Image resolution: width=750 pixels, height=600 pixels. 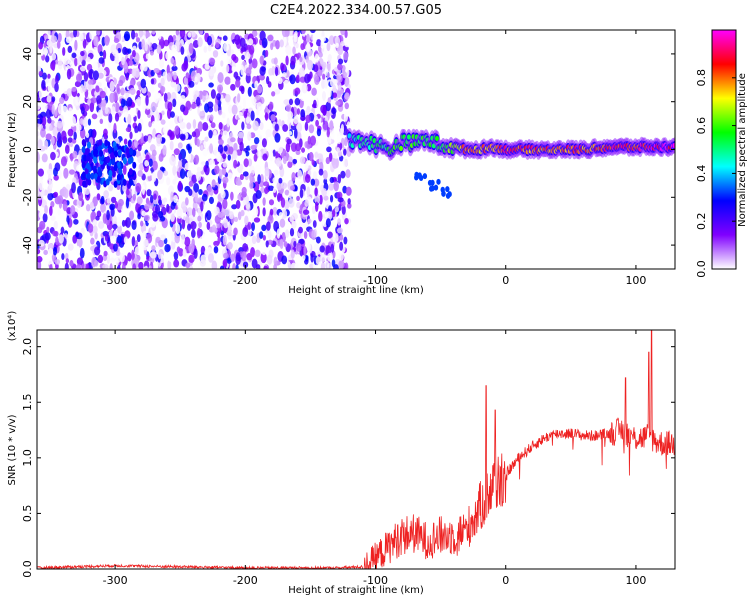 I want to click on colorbar-tick-label: 0.8, so click(x=701, y=78).